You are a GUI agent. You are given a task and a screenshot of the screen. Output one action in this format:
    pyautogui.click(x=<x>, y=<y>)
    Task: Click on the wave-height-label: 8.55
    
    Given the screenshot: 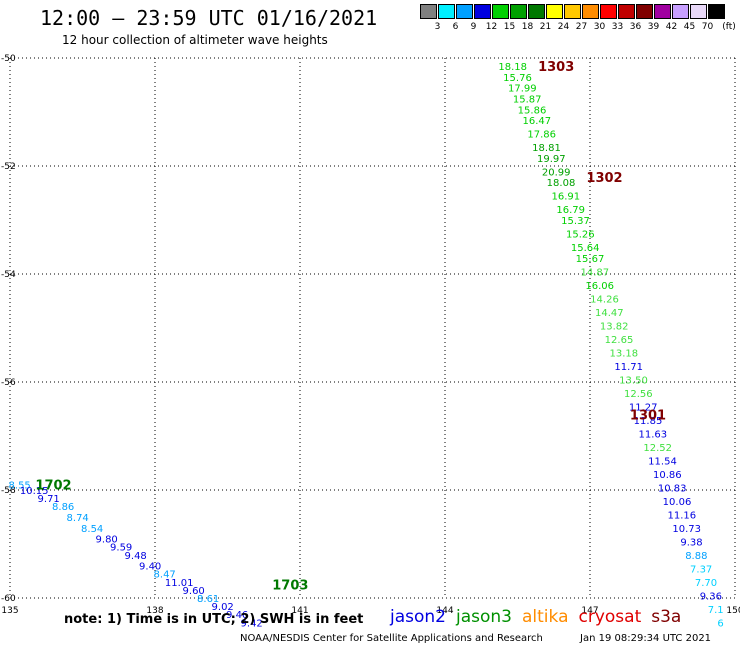 What is the action you would take?
    pyautogui.click(x=20, y=486)
    